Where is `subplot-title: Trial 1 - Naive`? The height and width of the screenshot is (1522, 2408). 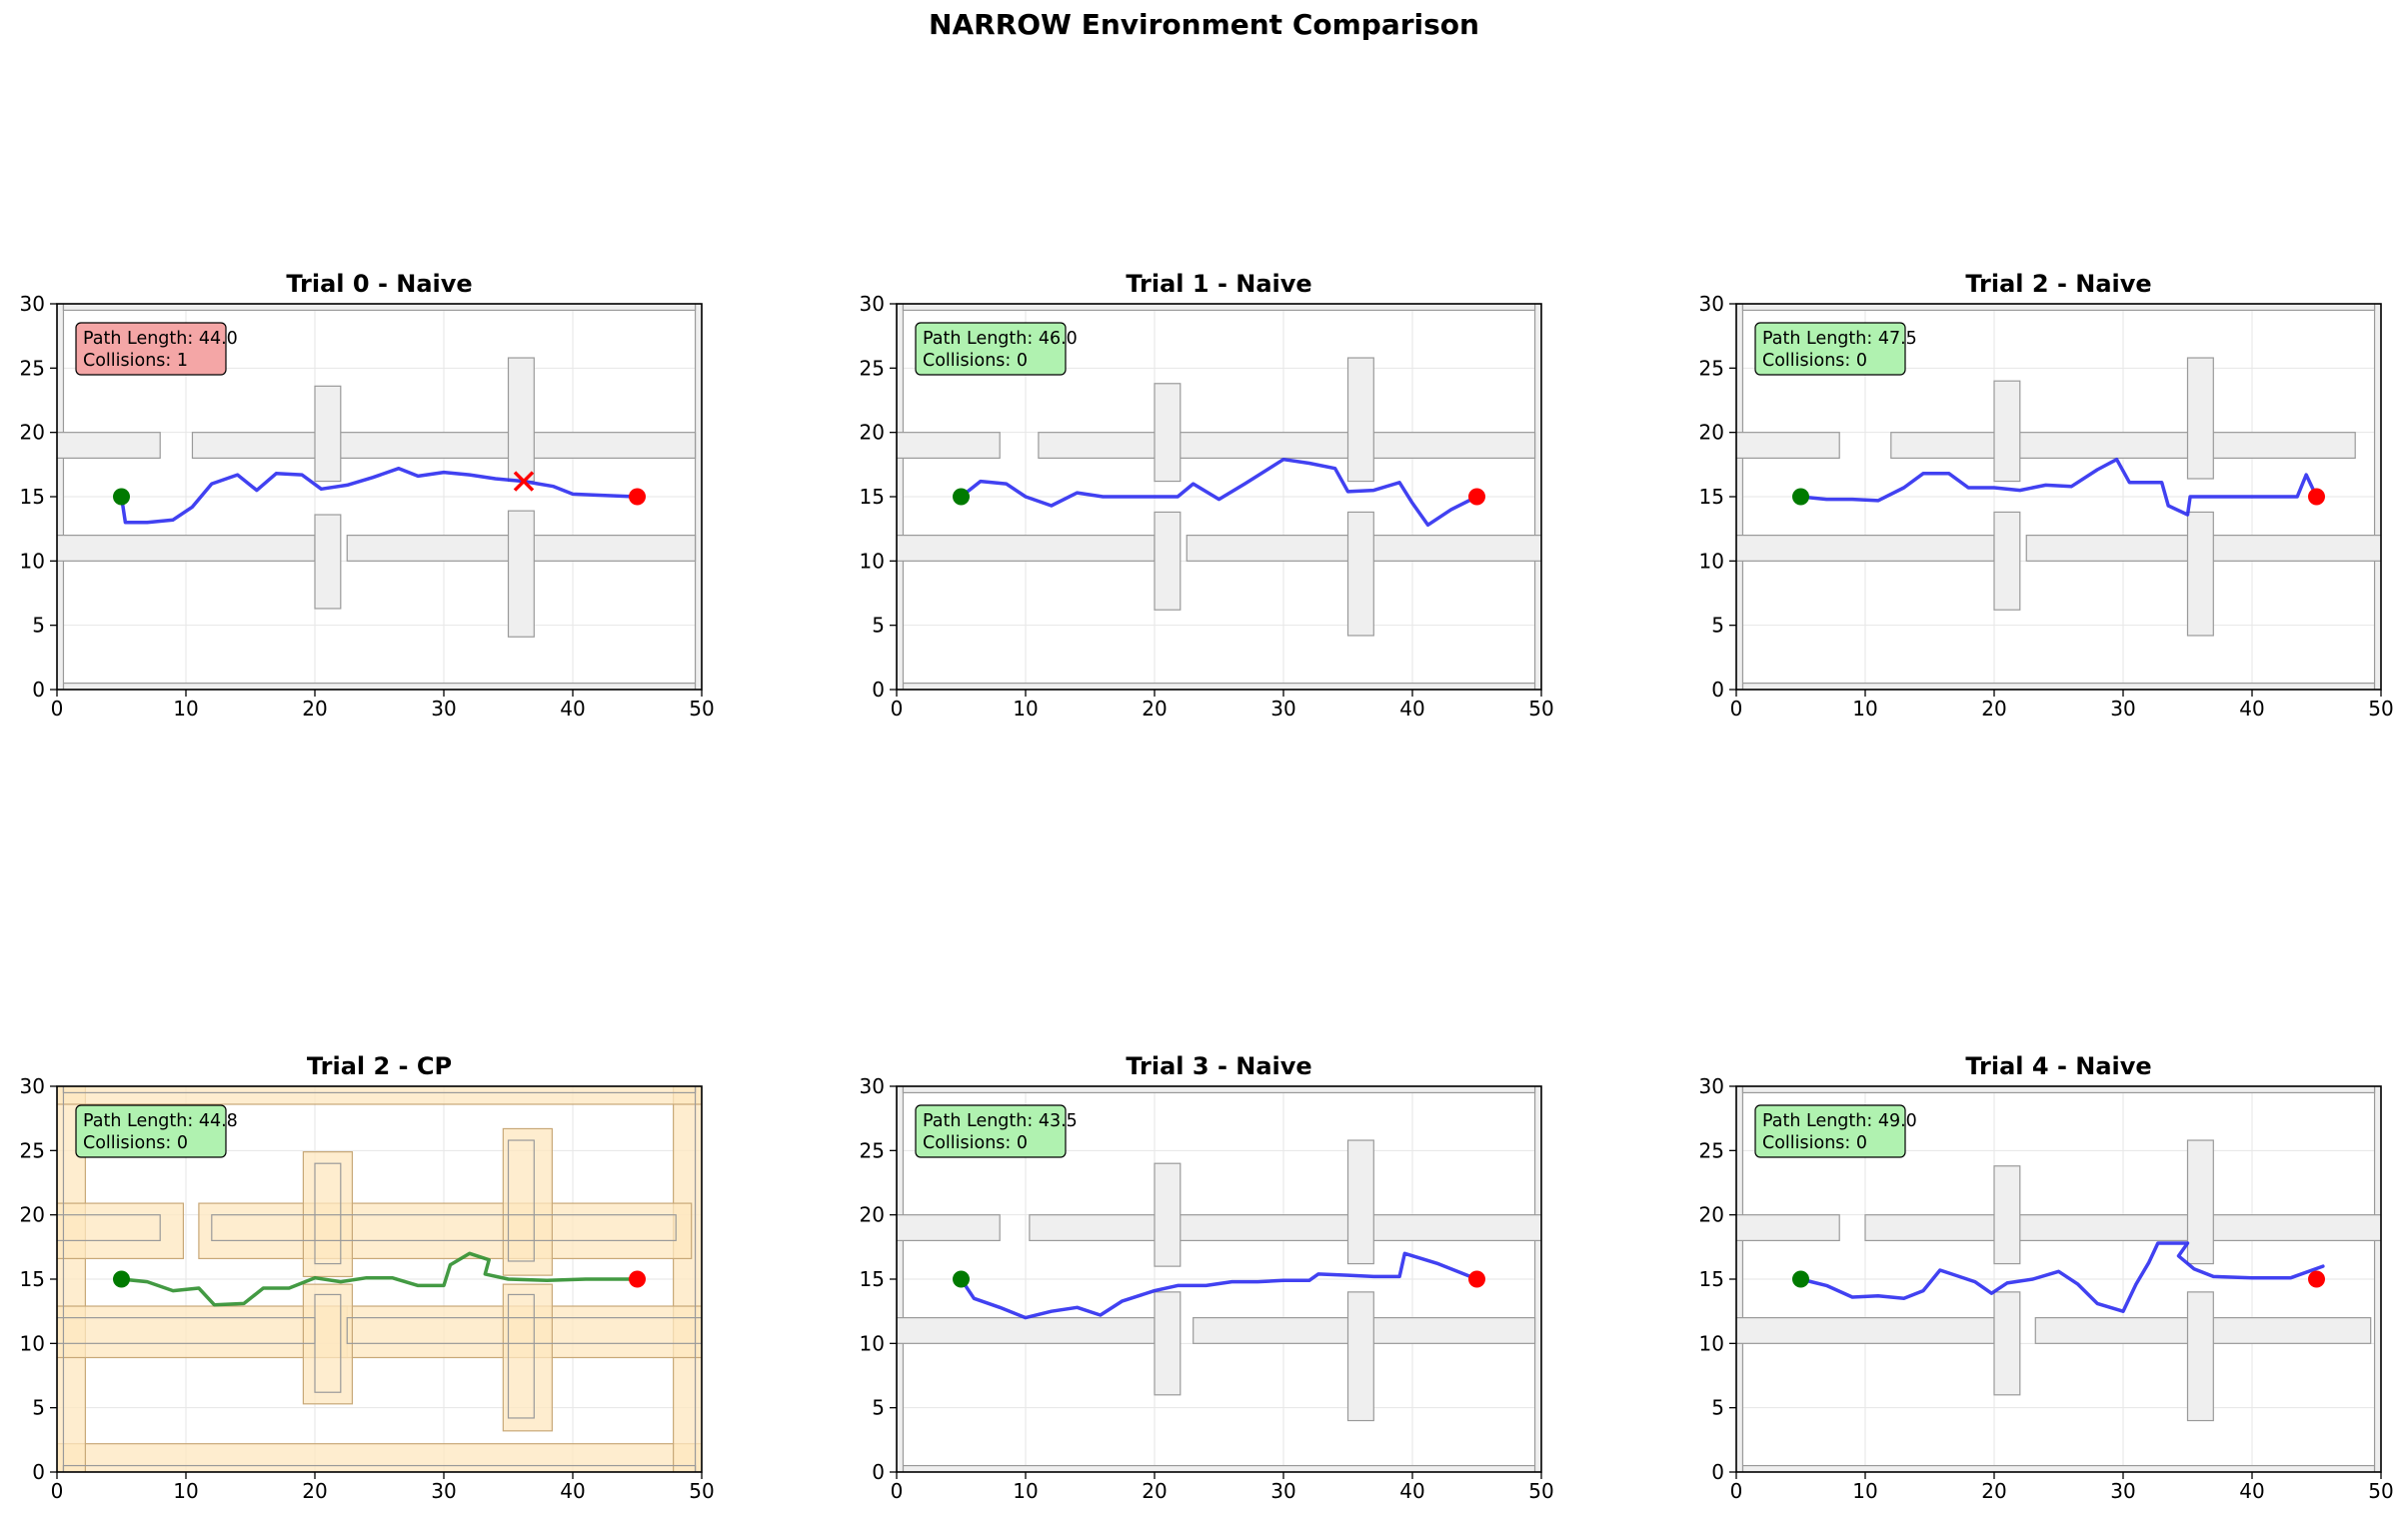
subplot-title: Trial 1 - Naive is located at coordinates (1218, 284).